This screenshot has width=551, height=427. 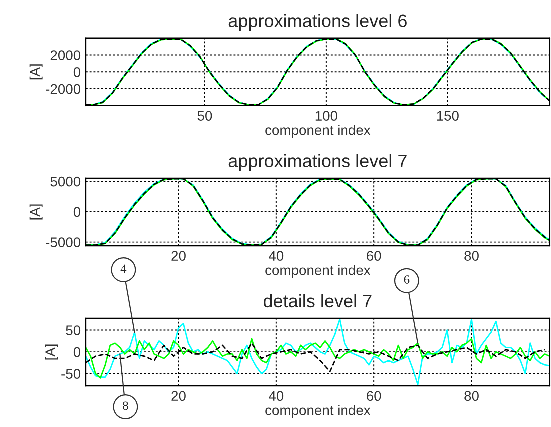 What do you see at coordinates (71, 374) in the screenshot?
I see `y-tick-label: -50` at bounding box center [71, 374].